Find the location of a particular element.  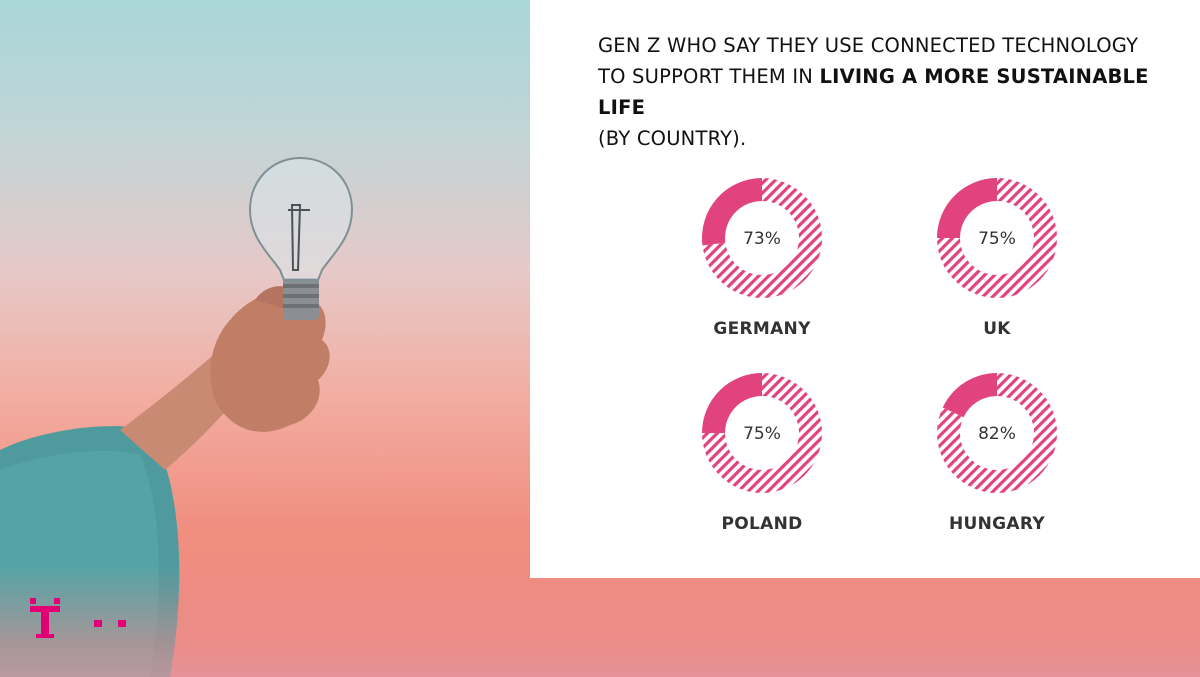

donut-chart-hungary: 82% is located at coordinates (997, 433).